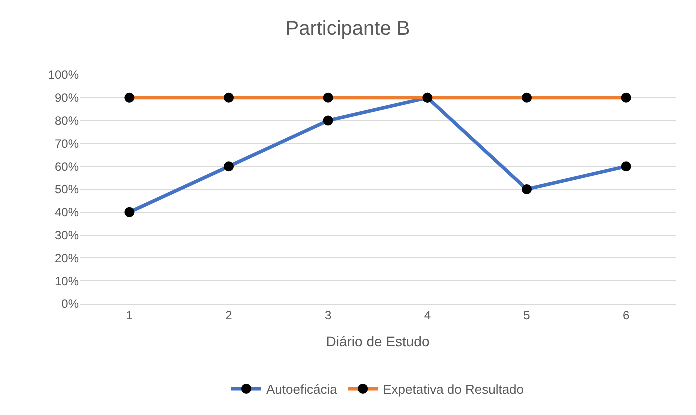 The image size is (696, 415). I want to click on y-tick-label: 90%, so click(67, 98).